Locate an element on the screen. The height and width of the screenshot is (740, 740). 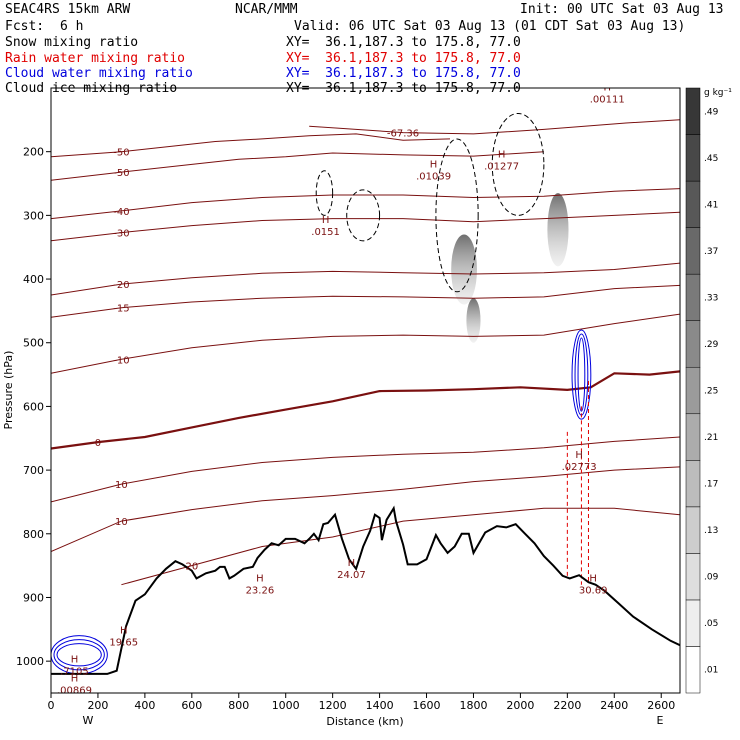
isotherm-label: 0 is located at coordinates (98, 443).